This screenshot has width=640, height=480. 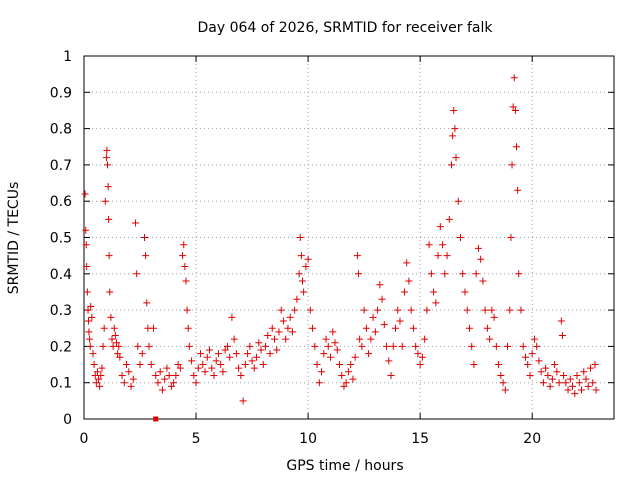 What do you see at coordinates (61, 130) in the screenshot?
I see `y-tick-label: 0.8` at bounding box center [61, 130].